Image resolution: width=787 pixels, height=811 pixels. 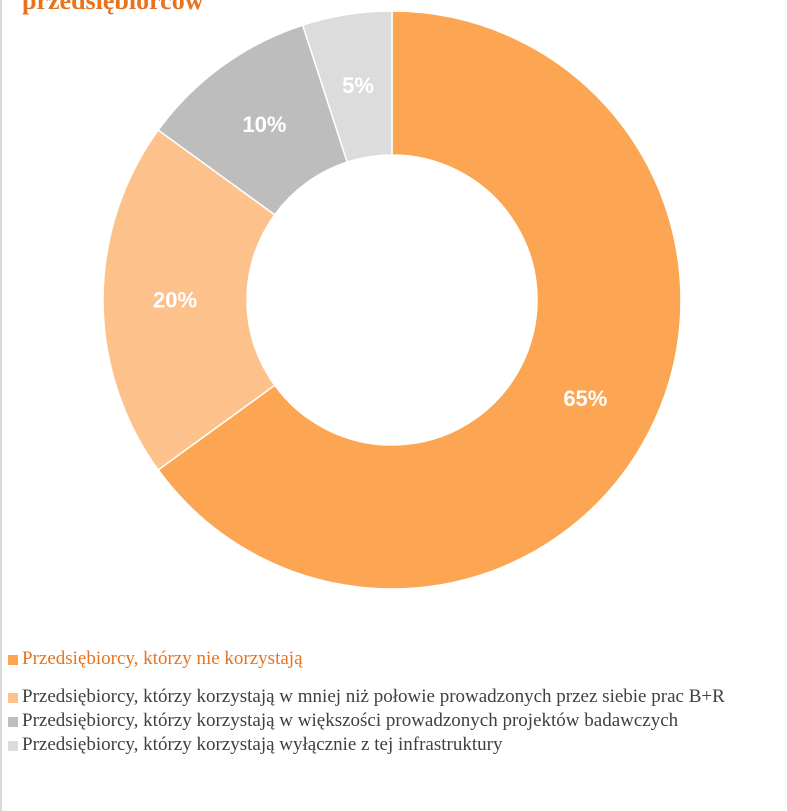 I want to click on data-label-majority: 10%, so click(x=264, y=124).